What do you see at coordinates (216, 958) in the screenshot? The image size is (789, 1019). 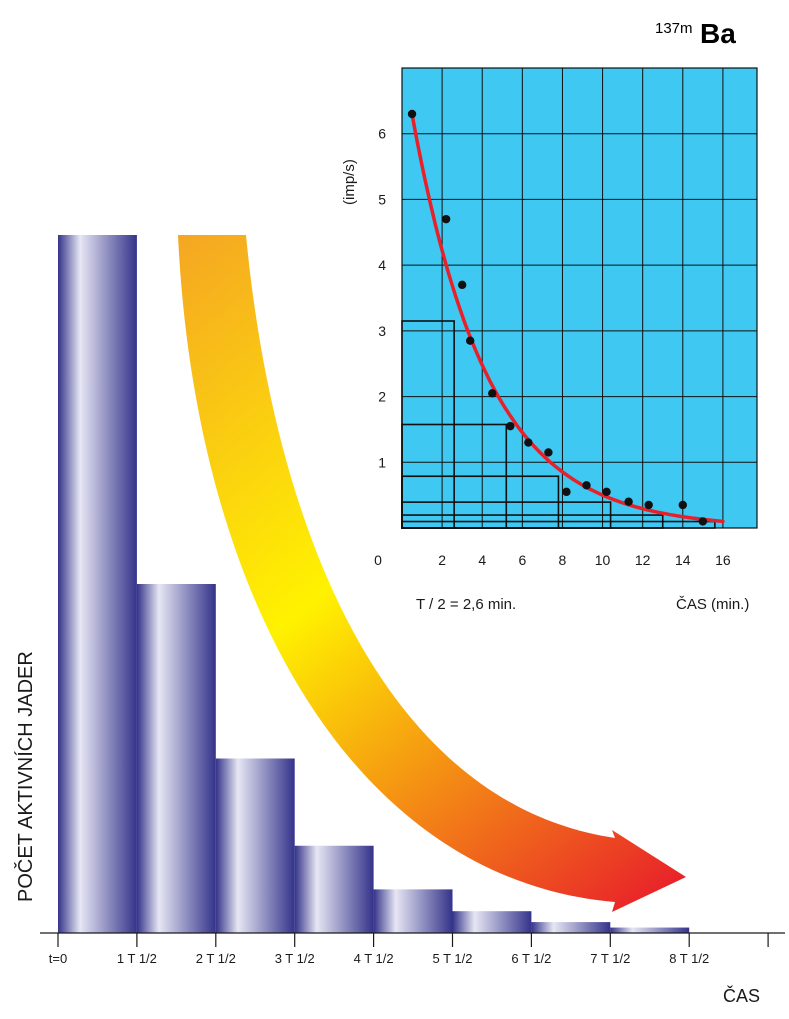 I see `x-tick-label: 2 T 1/2` at bounding box center [216, 958].